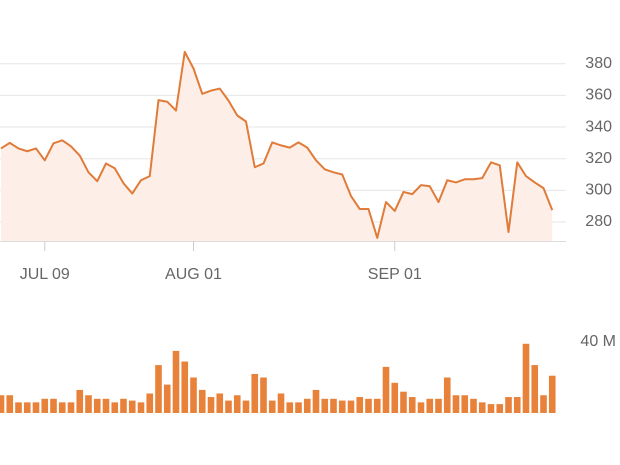 Image resolution: width=620 pixels, height=465 pixels. Describe the element at coordinates (598, 95) in the screenshot. I see `y-tick-label: 360` at that location.